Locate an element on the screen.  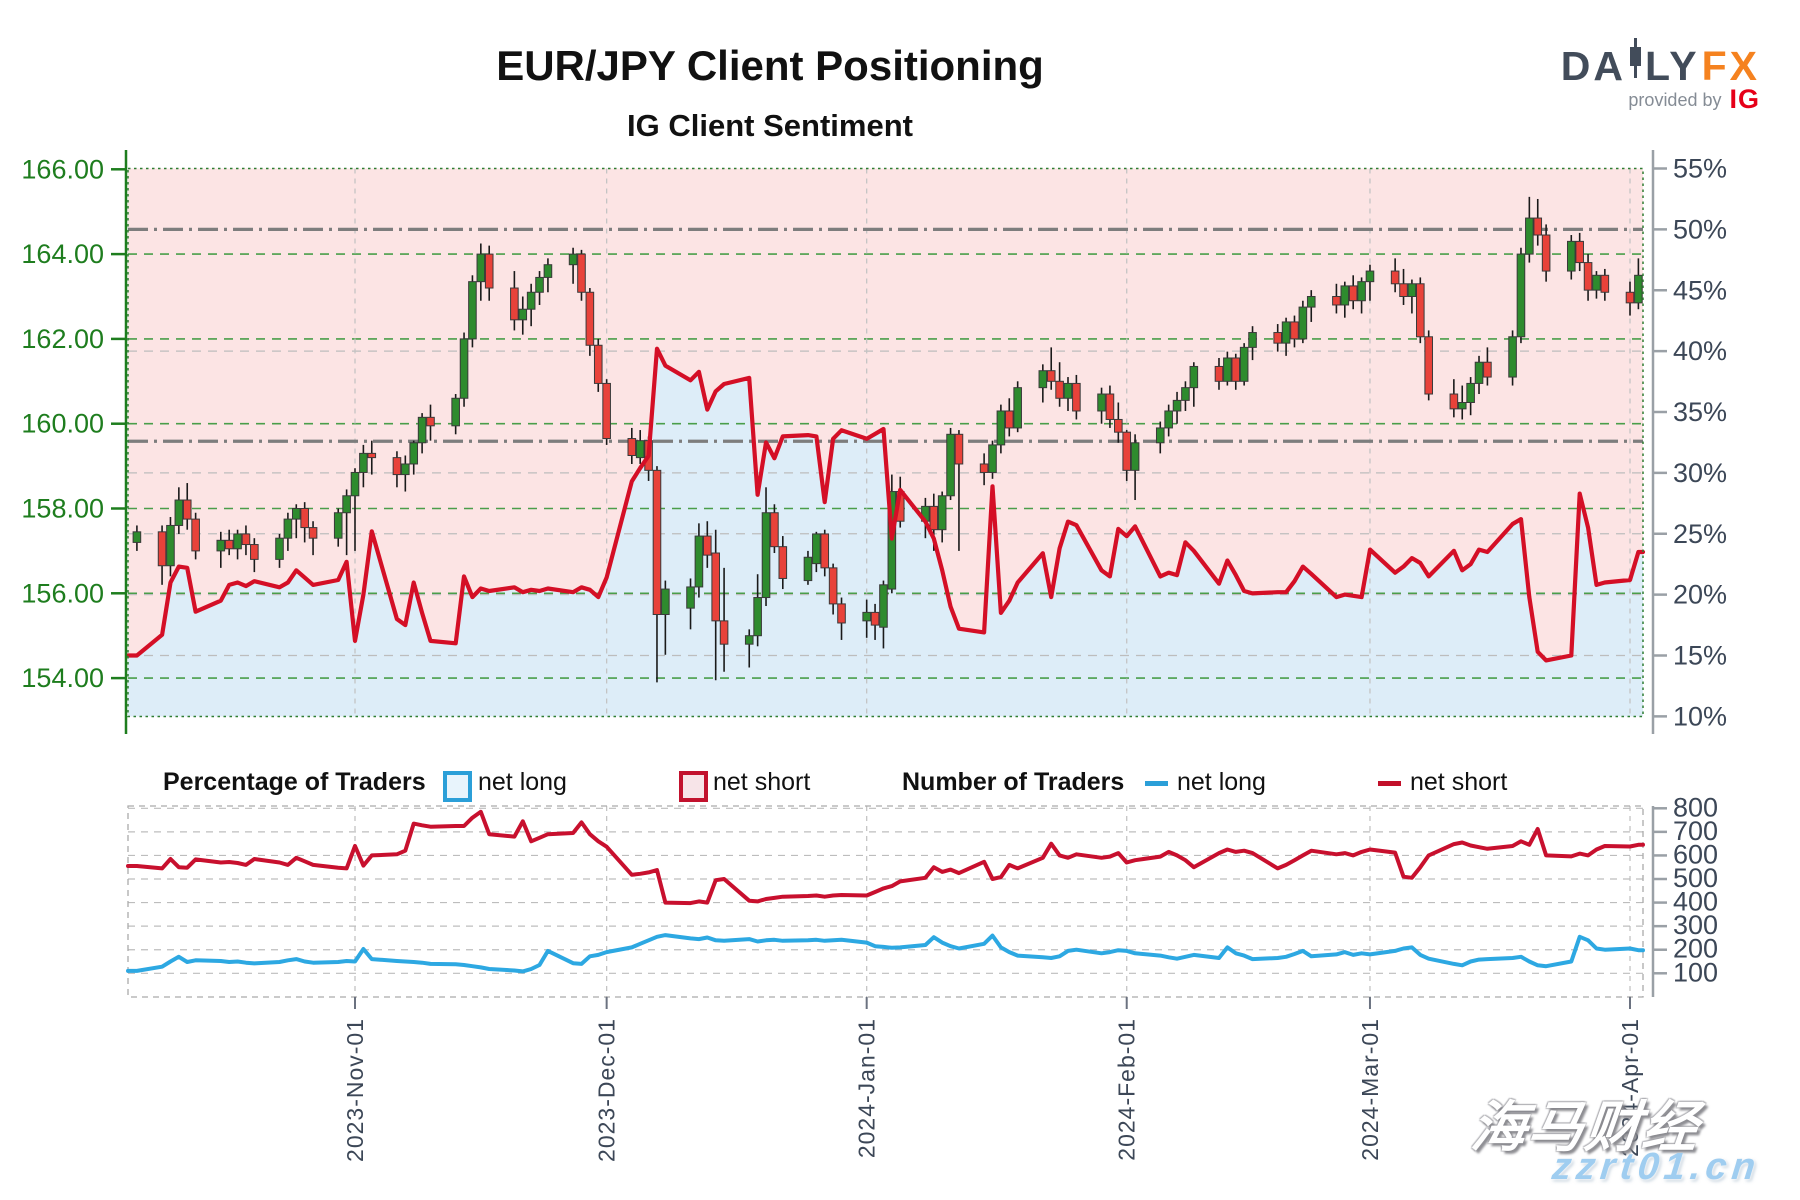
pct-tick-label: 15% is located at coordinates (1700, 656).